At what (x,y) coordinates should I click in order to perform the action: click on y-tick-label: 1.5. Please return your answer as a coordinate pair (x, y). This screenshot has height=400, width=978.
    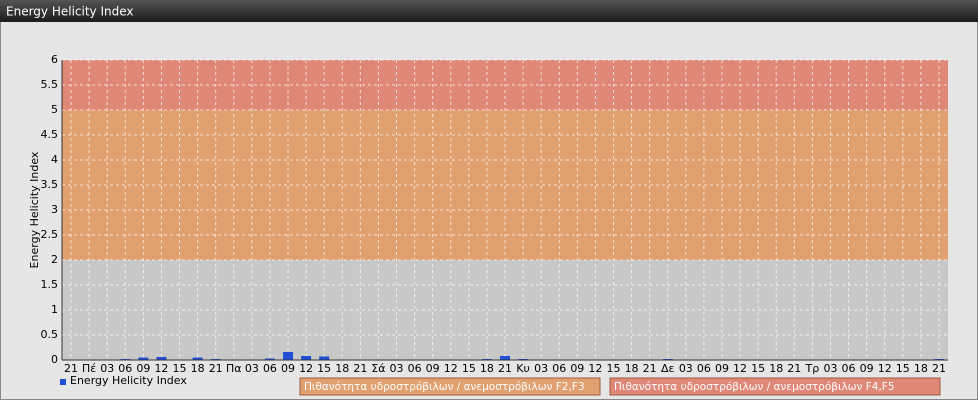
    Looking at the image, I should click on (50, 284).